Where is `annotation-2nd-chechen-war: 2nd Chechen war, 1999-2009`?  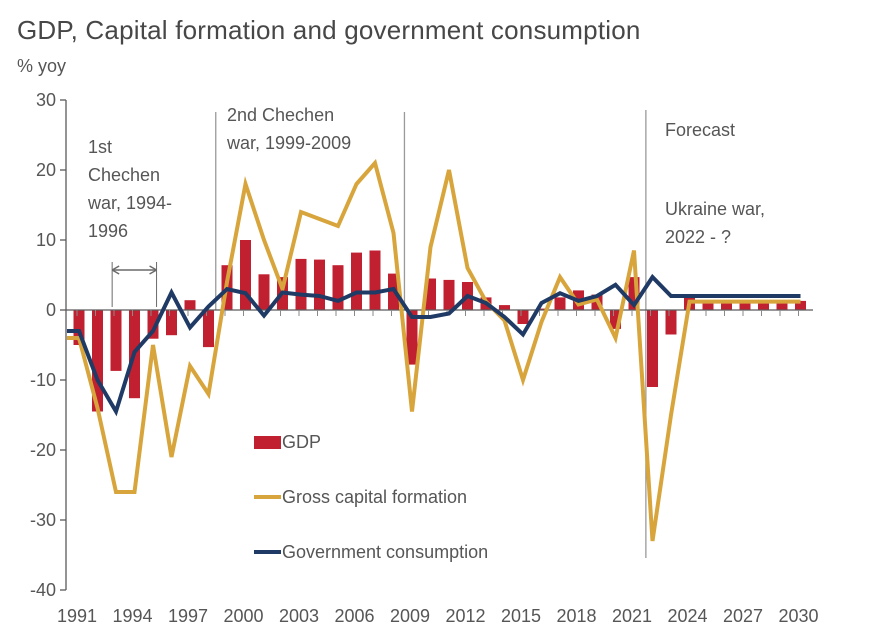 annotation-2nd-chechen-war: 2nd Chechen war, 1999-2009 is located at coordinates (289, 129).